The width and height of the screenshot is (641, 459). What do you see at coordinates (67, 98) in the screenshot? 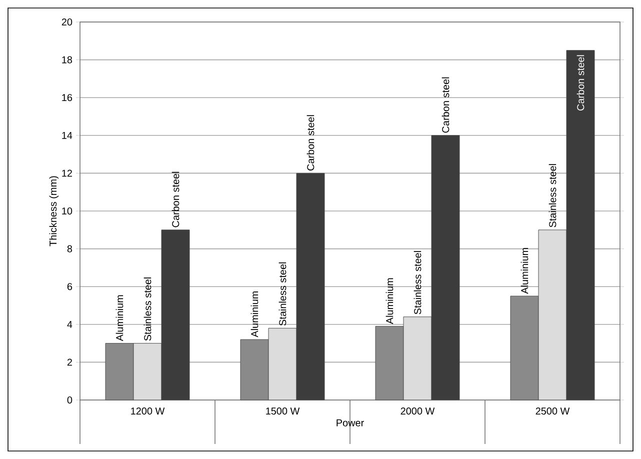
I see `y-tick-label: 16` at bounding box center [67, 98].